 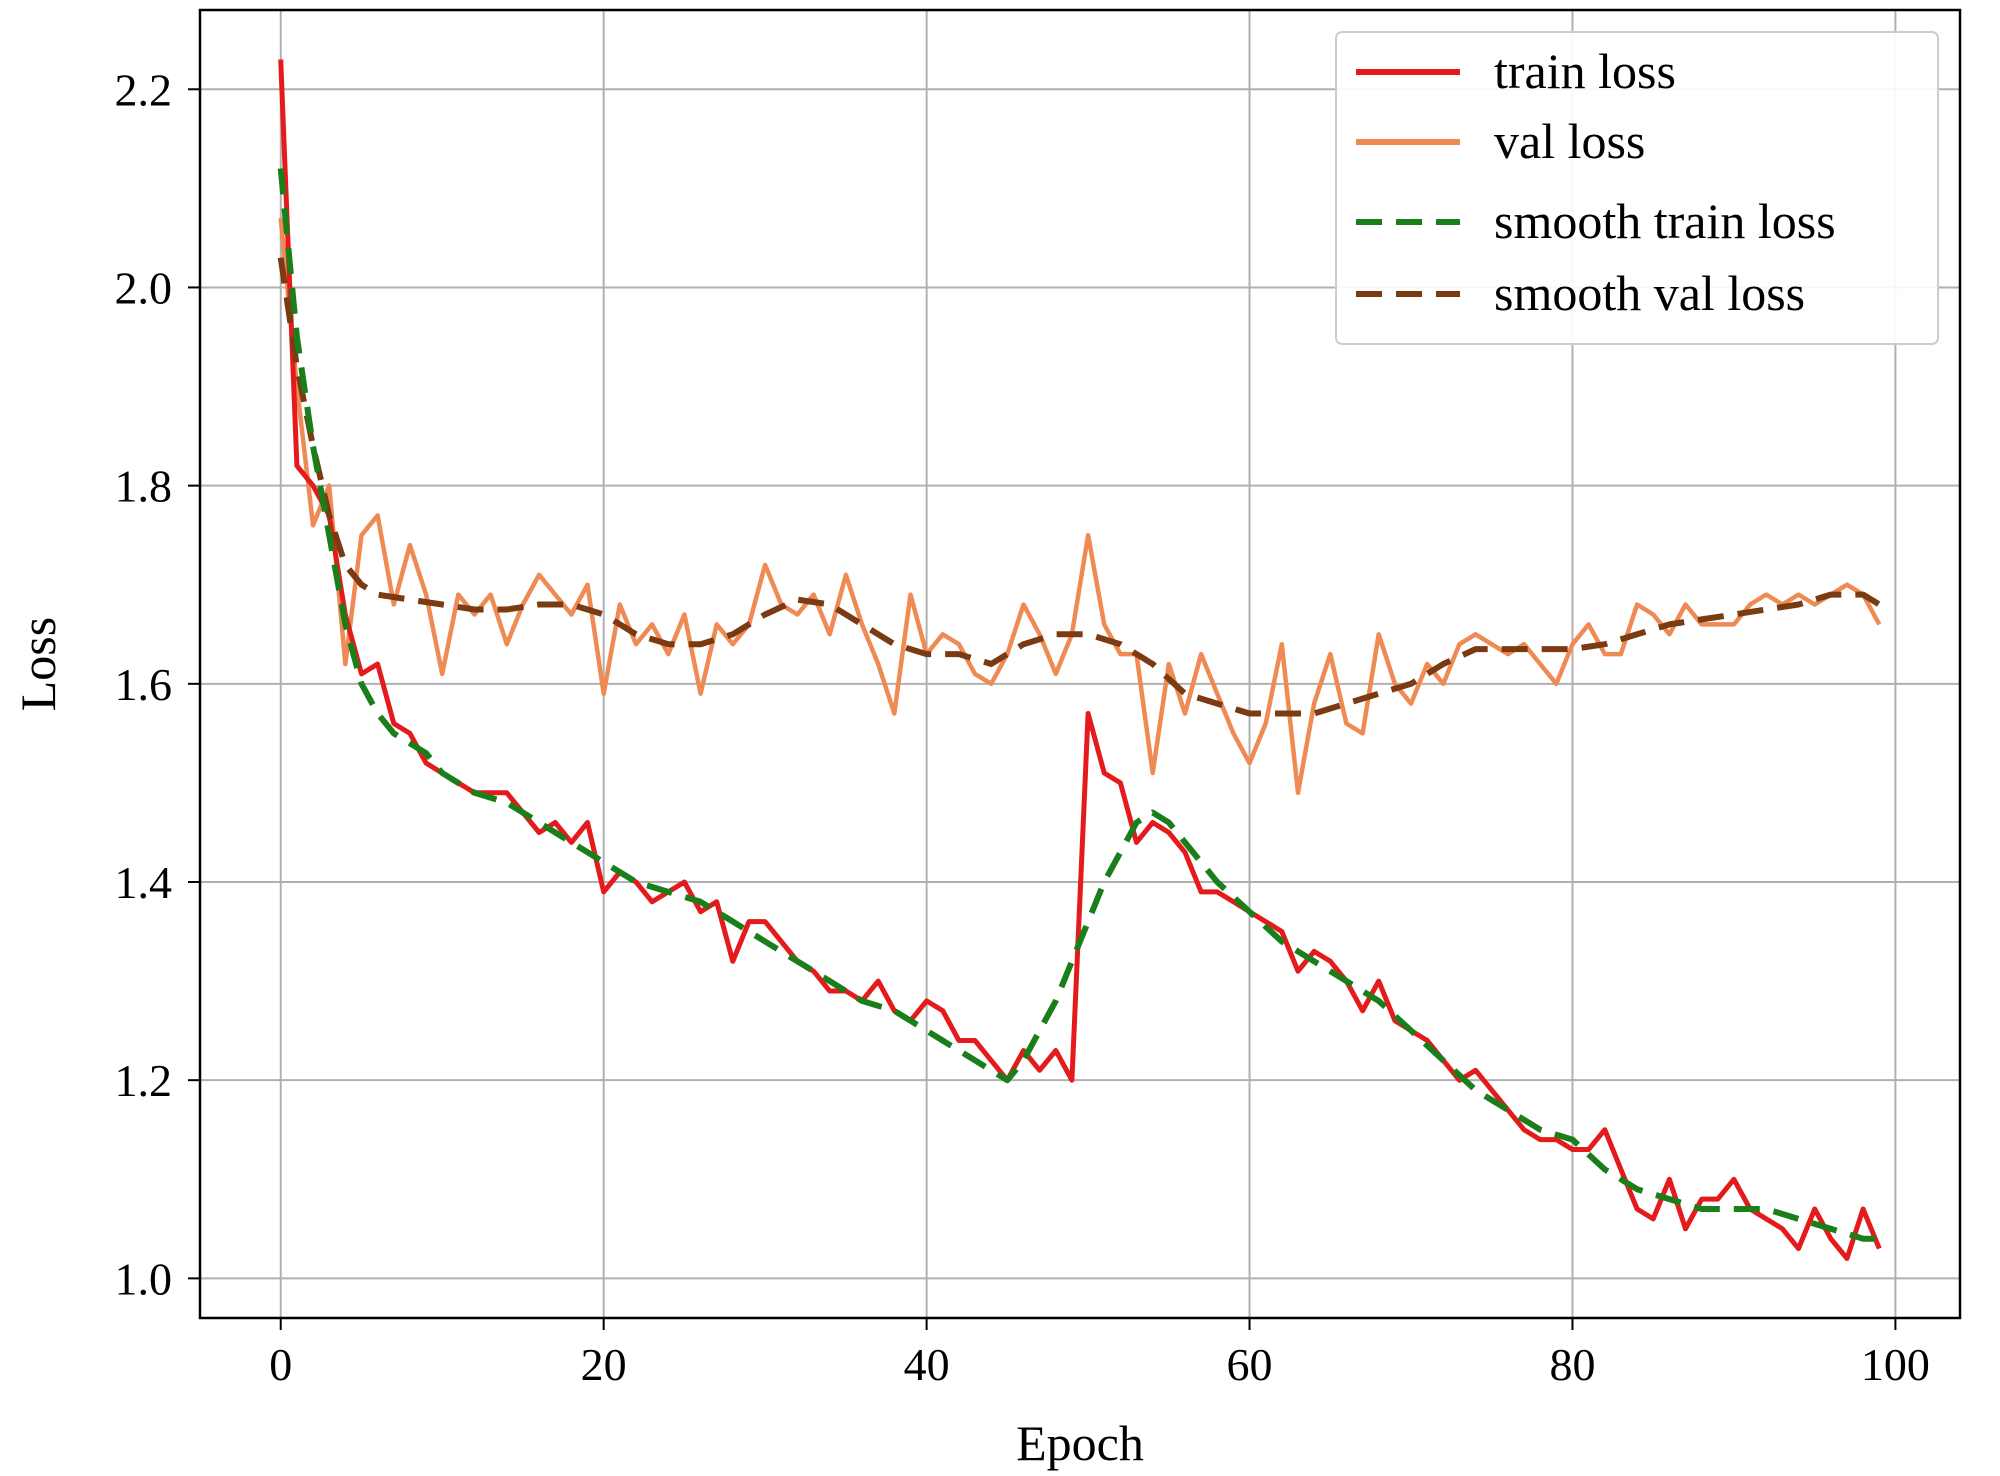 What do you see at coordinates (604, 1364) in the screenshot?
I see `x-tick-label: 20` at bounding box center [604, 1364].